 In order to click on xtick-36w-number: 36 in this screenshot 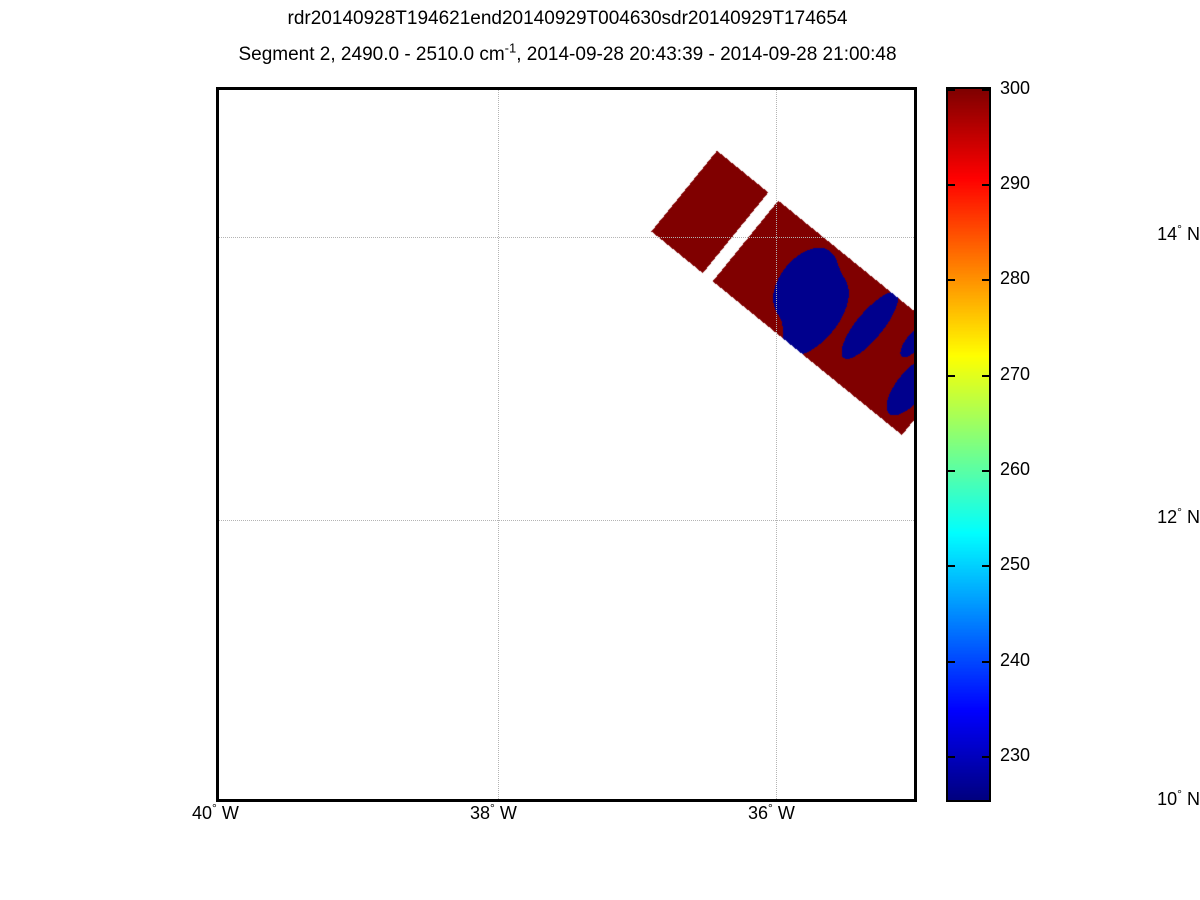, I will do `click(758, 813)`.